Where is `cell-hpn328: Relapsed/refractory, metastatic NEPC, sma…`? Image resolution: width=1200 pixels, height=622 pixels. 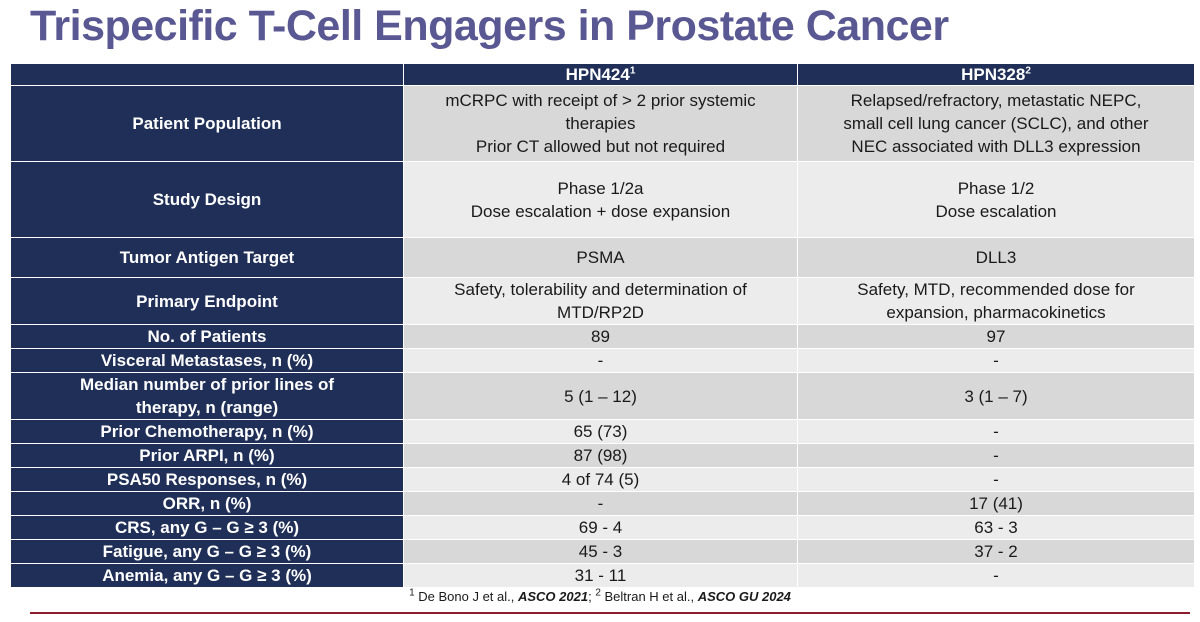 cell-hpn328: Relapsed/refractory, metastatic NEPC, sma… is located at coordinates (996, 123).